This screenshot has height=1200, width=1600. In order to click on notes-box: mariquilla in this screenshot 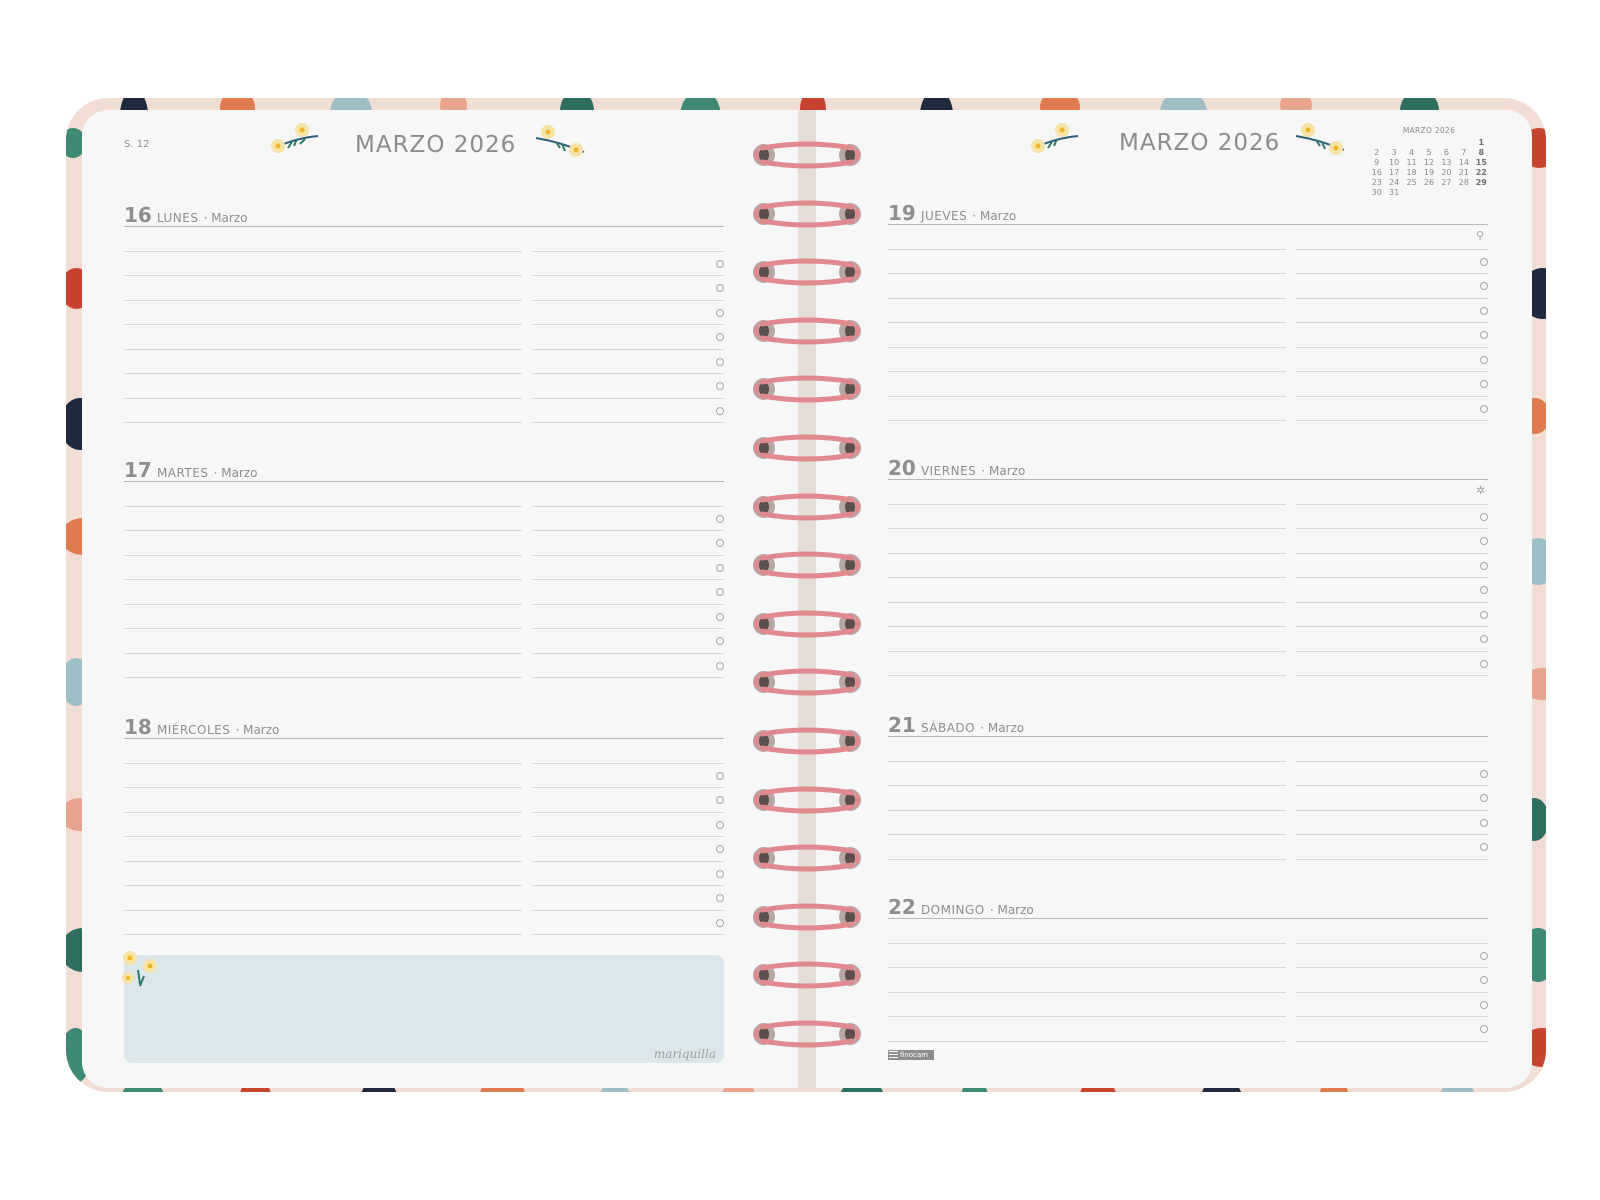, I will do `click(424, 1009)`.